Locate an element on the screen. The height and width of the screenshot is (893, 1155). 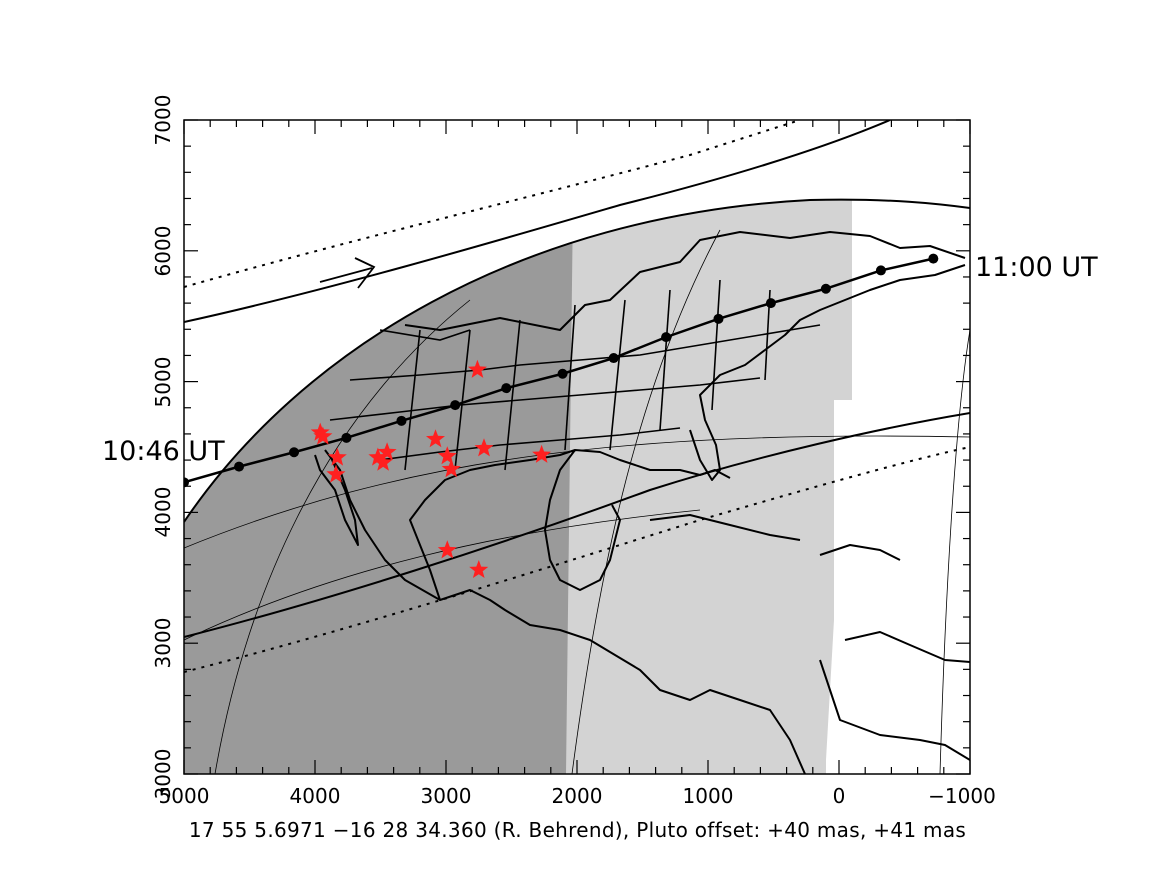
y-tick-label: 7000 is located at coordinates (163, 120).